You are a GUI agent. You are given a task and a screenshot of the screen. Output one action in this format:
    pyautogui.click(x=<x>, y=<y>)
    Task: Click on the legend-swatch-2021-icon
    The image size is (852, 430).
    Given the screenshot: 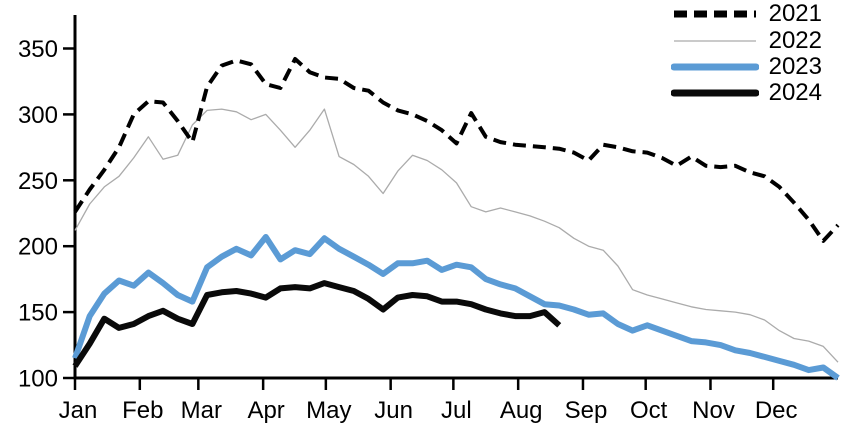 What is the action you would take?
    pyautogui.click(x=714, y=14)
    